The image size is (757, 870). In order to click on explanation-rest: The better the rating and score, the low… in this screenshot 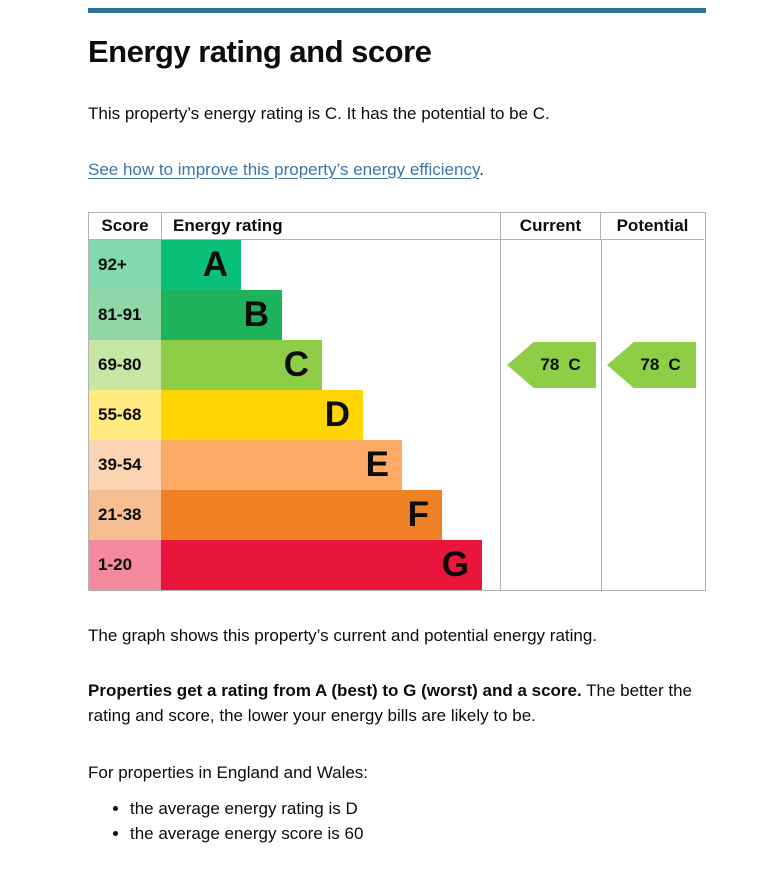, I will do `click(390, 703)`.